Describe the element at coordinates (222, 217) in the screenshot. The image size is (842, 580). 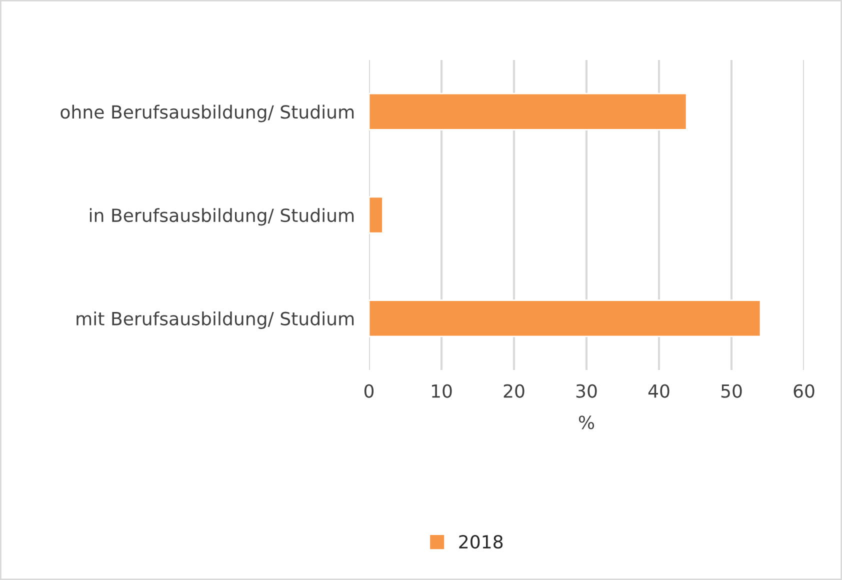
I see `y-tick-label: in Berufsausbildung/ Studium` at that location.